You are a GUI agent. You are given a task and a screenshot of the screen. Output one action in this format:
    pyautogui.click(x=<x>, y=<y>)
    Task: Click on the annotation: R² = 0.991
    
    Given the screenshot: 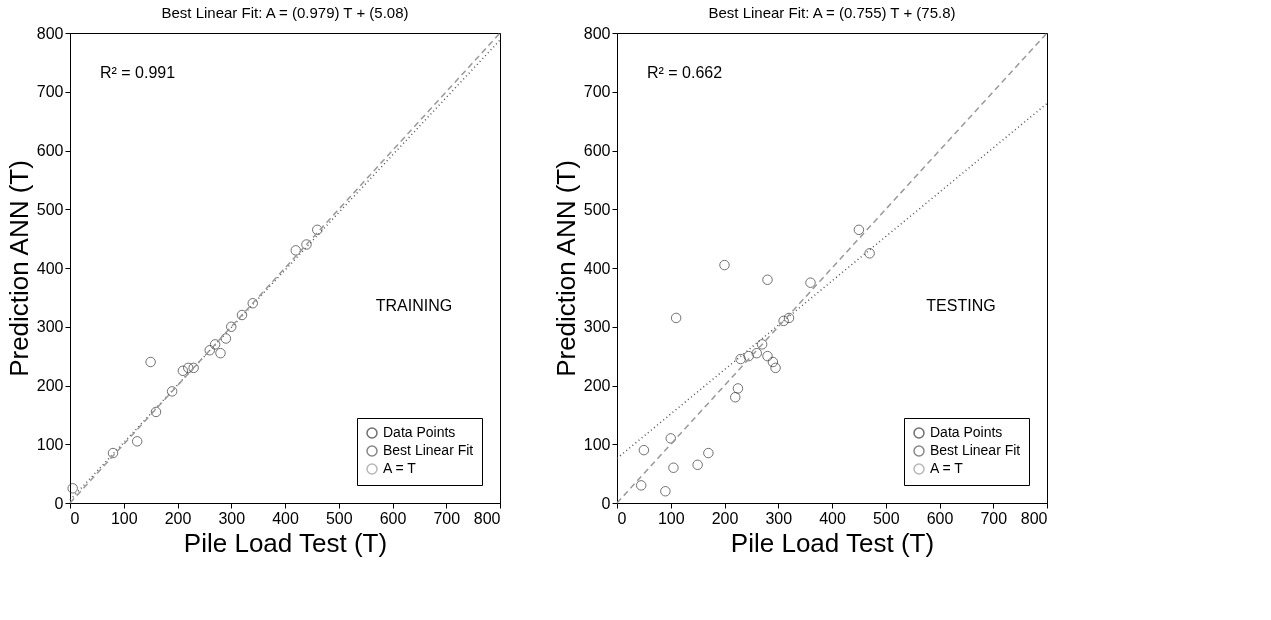 What is the action you would take?
    pyautogui.click(x=138, y=72)
    